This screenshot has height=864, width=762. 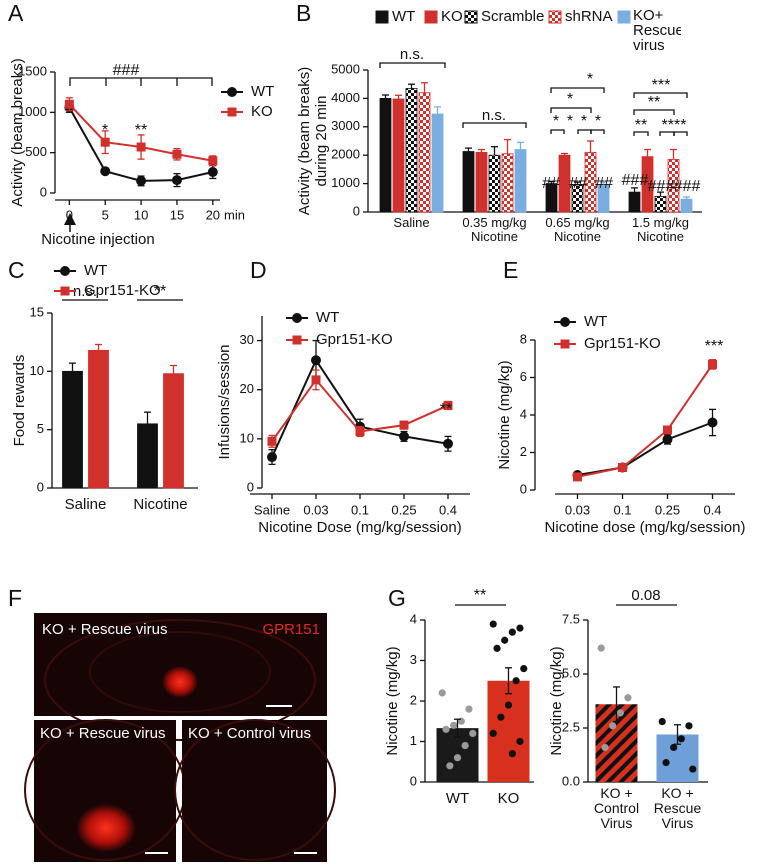 What do you see at coordinates (247, 437) in the screenshot?
I see `y-tick-label: 10` at bounding box center [247, 437].